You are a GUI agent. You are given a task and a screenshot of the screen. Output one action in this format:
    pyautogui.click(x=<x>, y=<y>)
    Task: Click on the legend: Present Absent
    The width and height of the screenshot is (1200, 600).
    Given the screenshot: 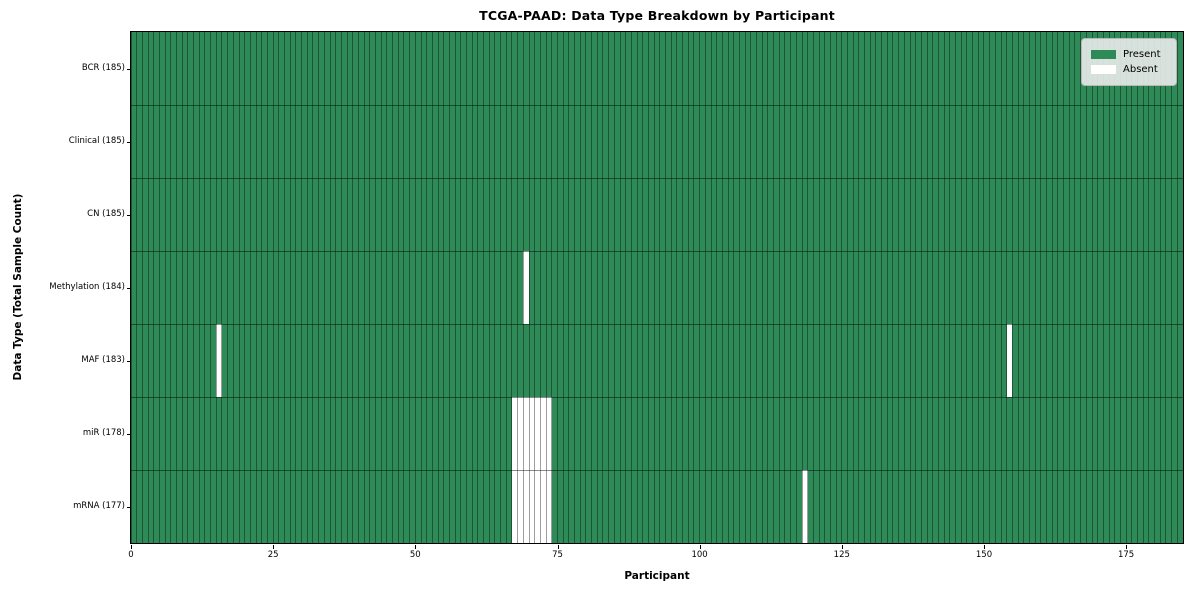 What is the action you would take?
    pyautogui.click(x=1129, y=62)
    